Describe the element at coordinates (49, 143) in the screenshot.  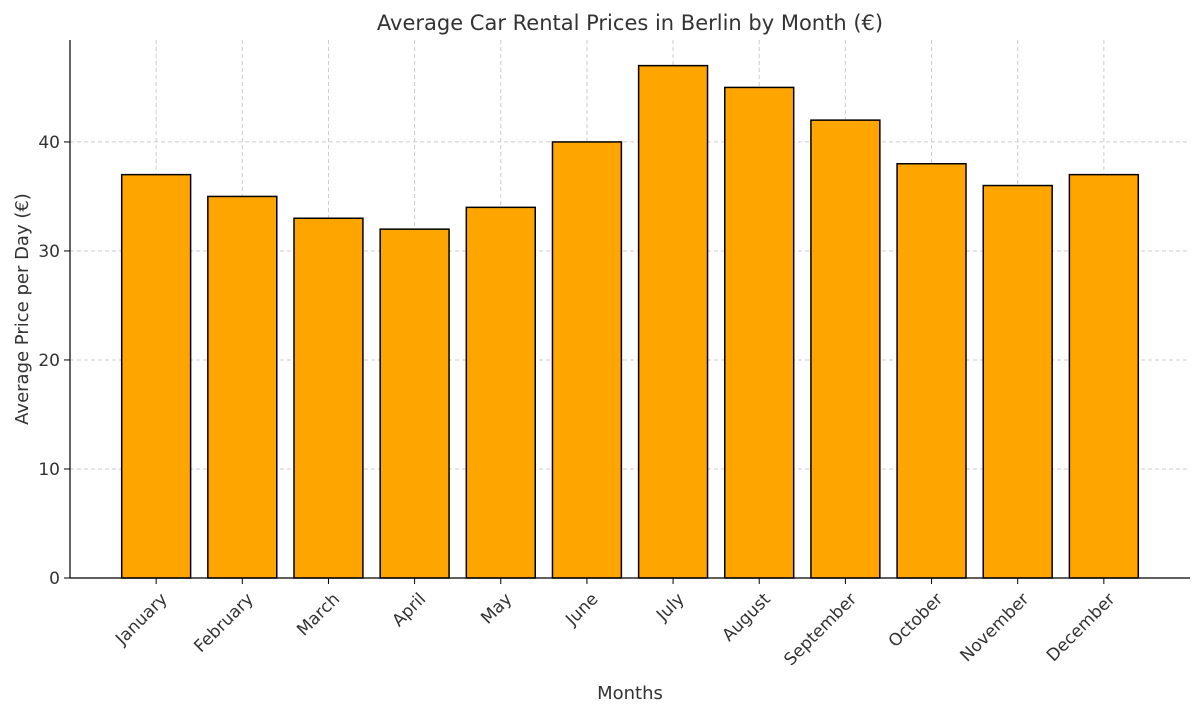
I see `y-tick-label: 40` at that location.